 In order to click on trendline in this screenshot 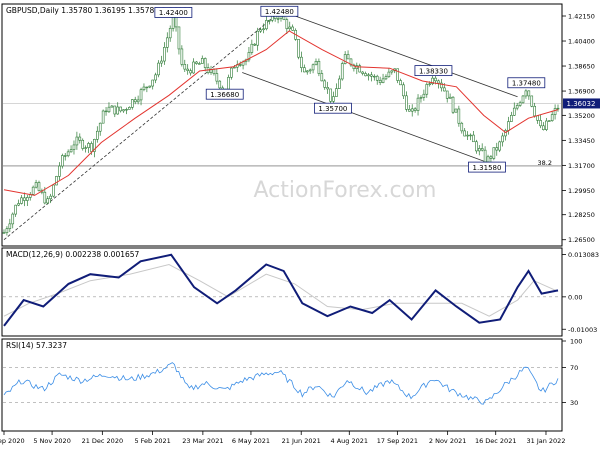, I will do `click(371, 120)`.